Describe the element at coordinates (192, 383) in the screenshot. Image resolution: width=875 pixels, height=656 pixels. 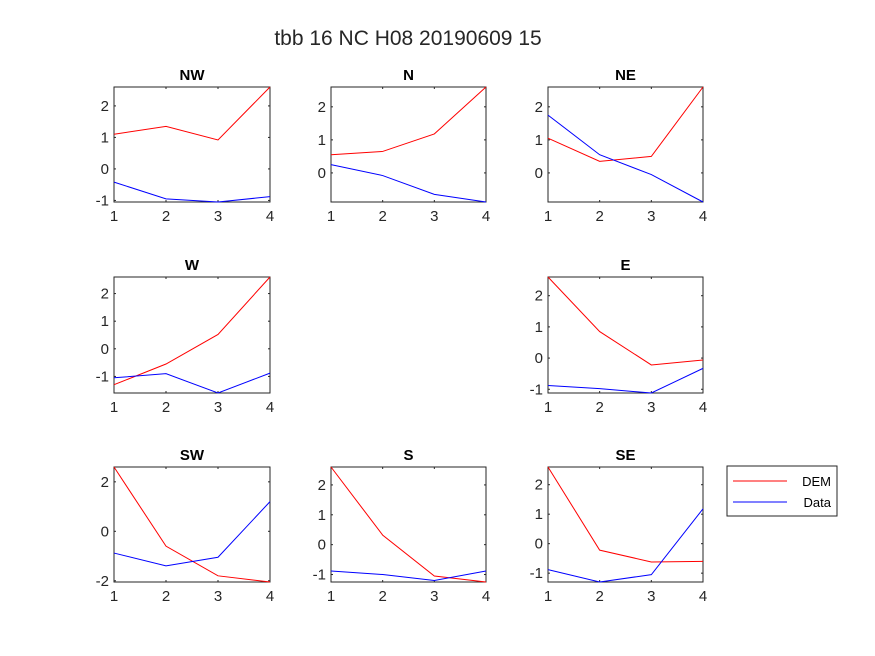
I see `series-line-data-w` at that location.